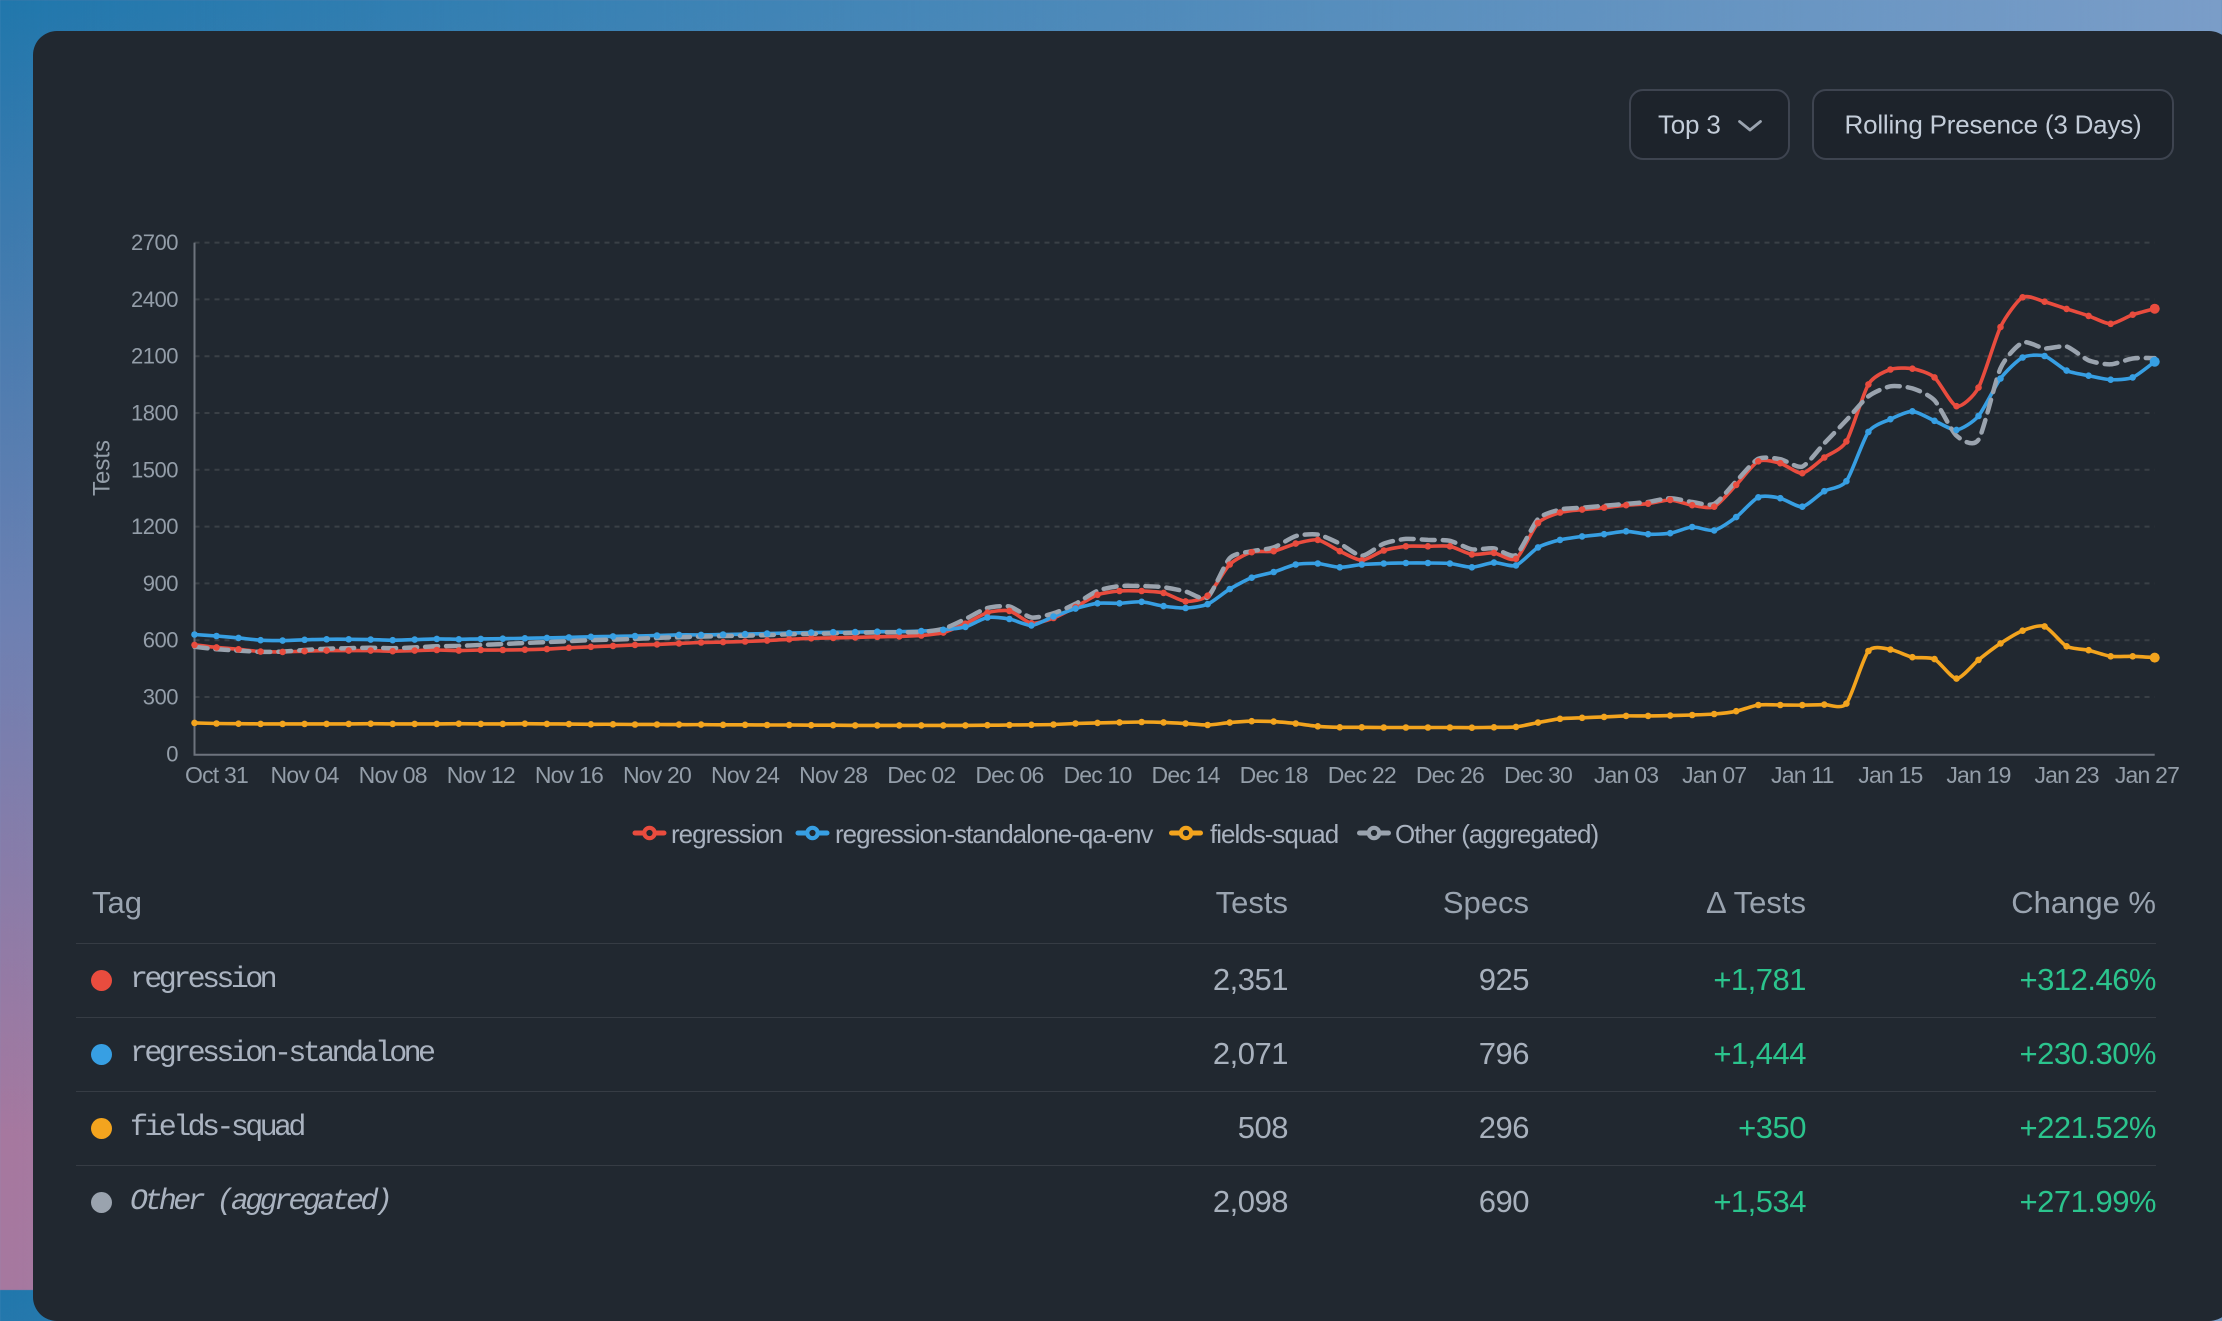 This screenshot has height=1321, width=2222. I want to click on svg-text: Dec 18, so click(1274, 775).